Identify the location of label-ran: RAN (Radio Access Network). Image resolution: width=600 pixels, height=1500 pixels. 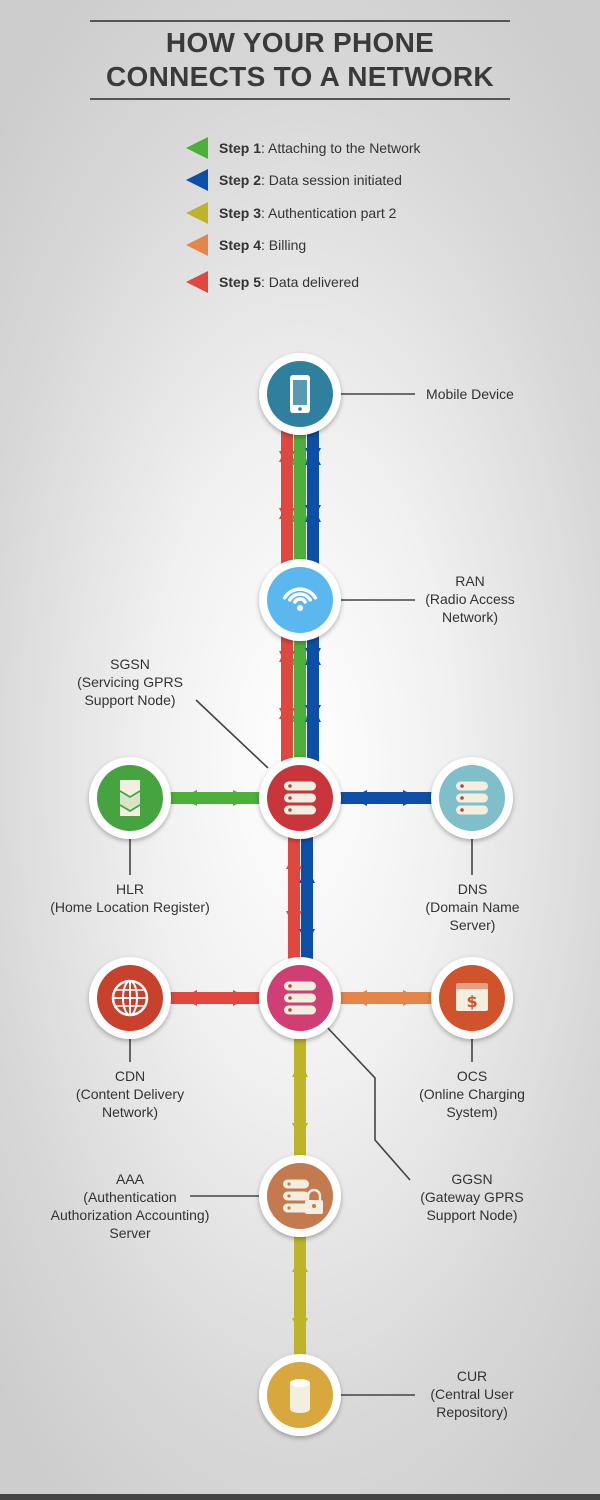
(470, 599).